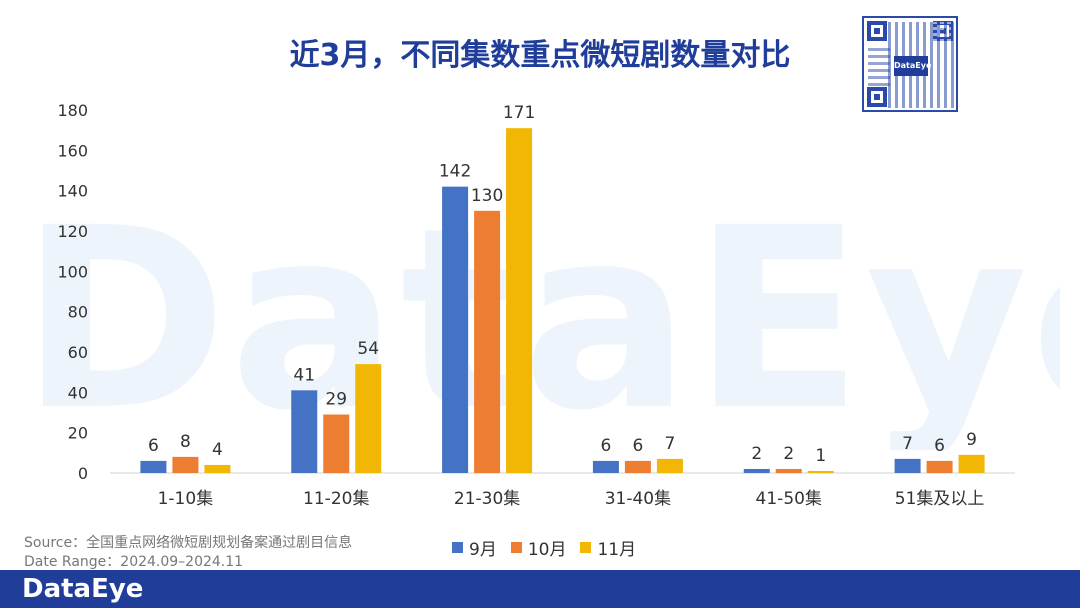 This screenshot has height=608, width=1080. I want to click on legend-swatch-sep, so click(457, 547).